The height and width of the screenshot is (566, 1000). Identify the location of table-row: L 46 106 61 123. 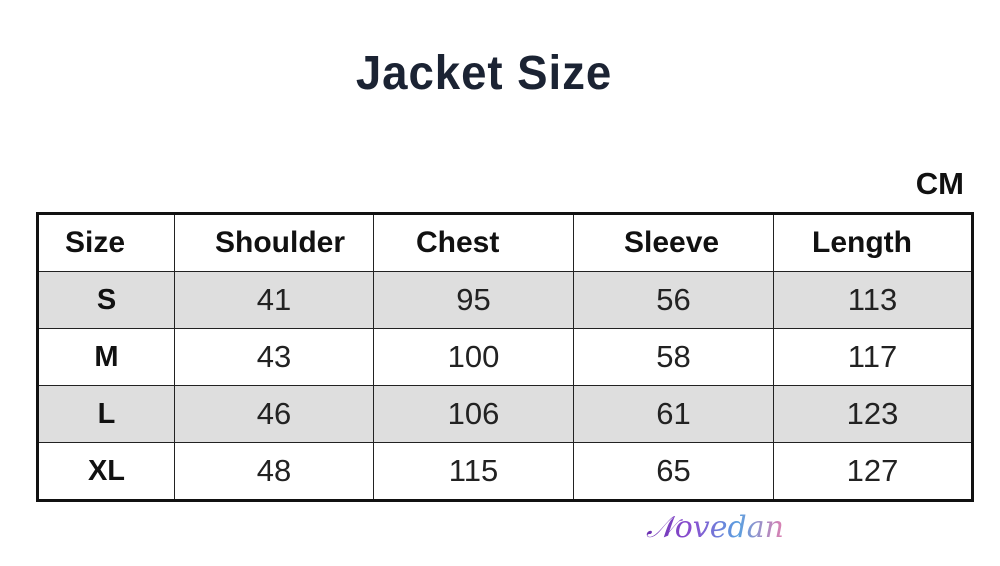
(505, 414).